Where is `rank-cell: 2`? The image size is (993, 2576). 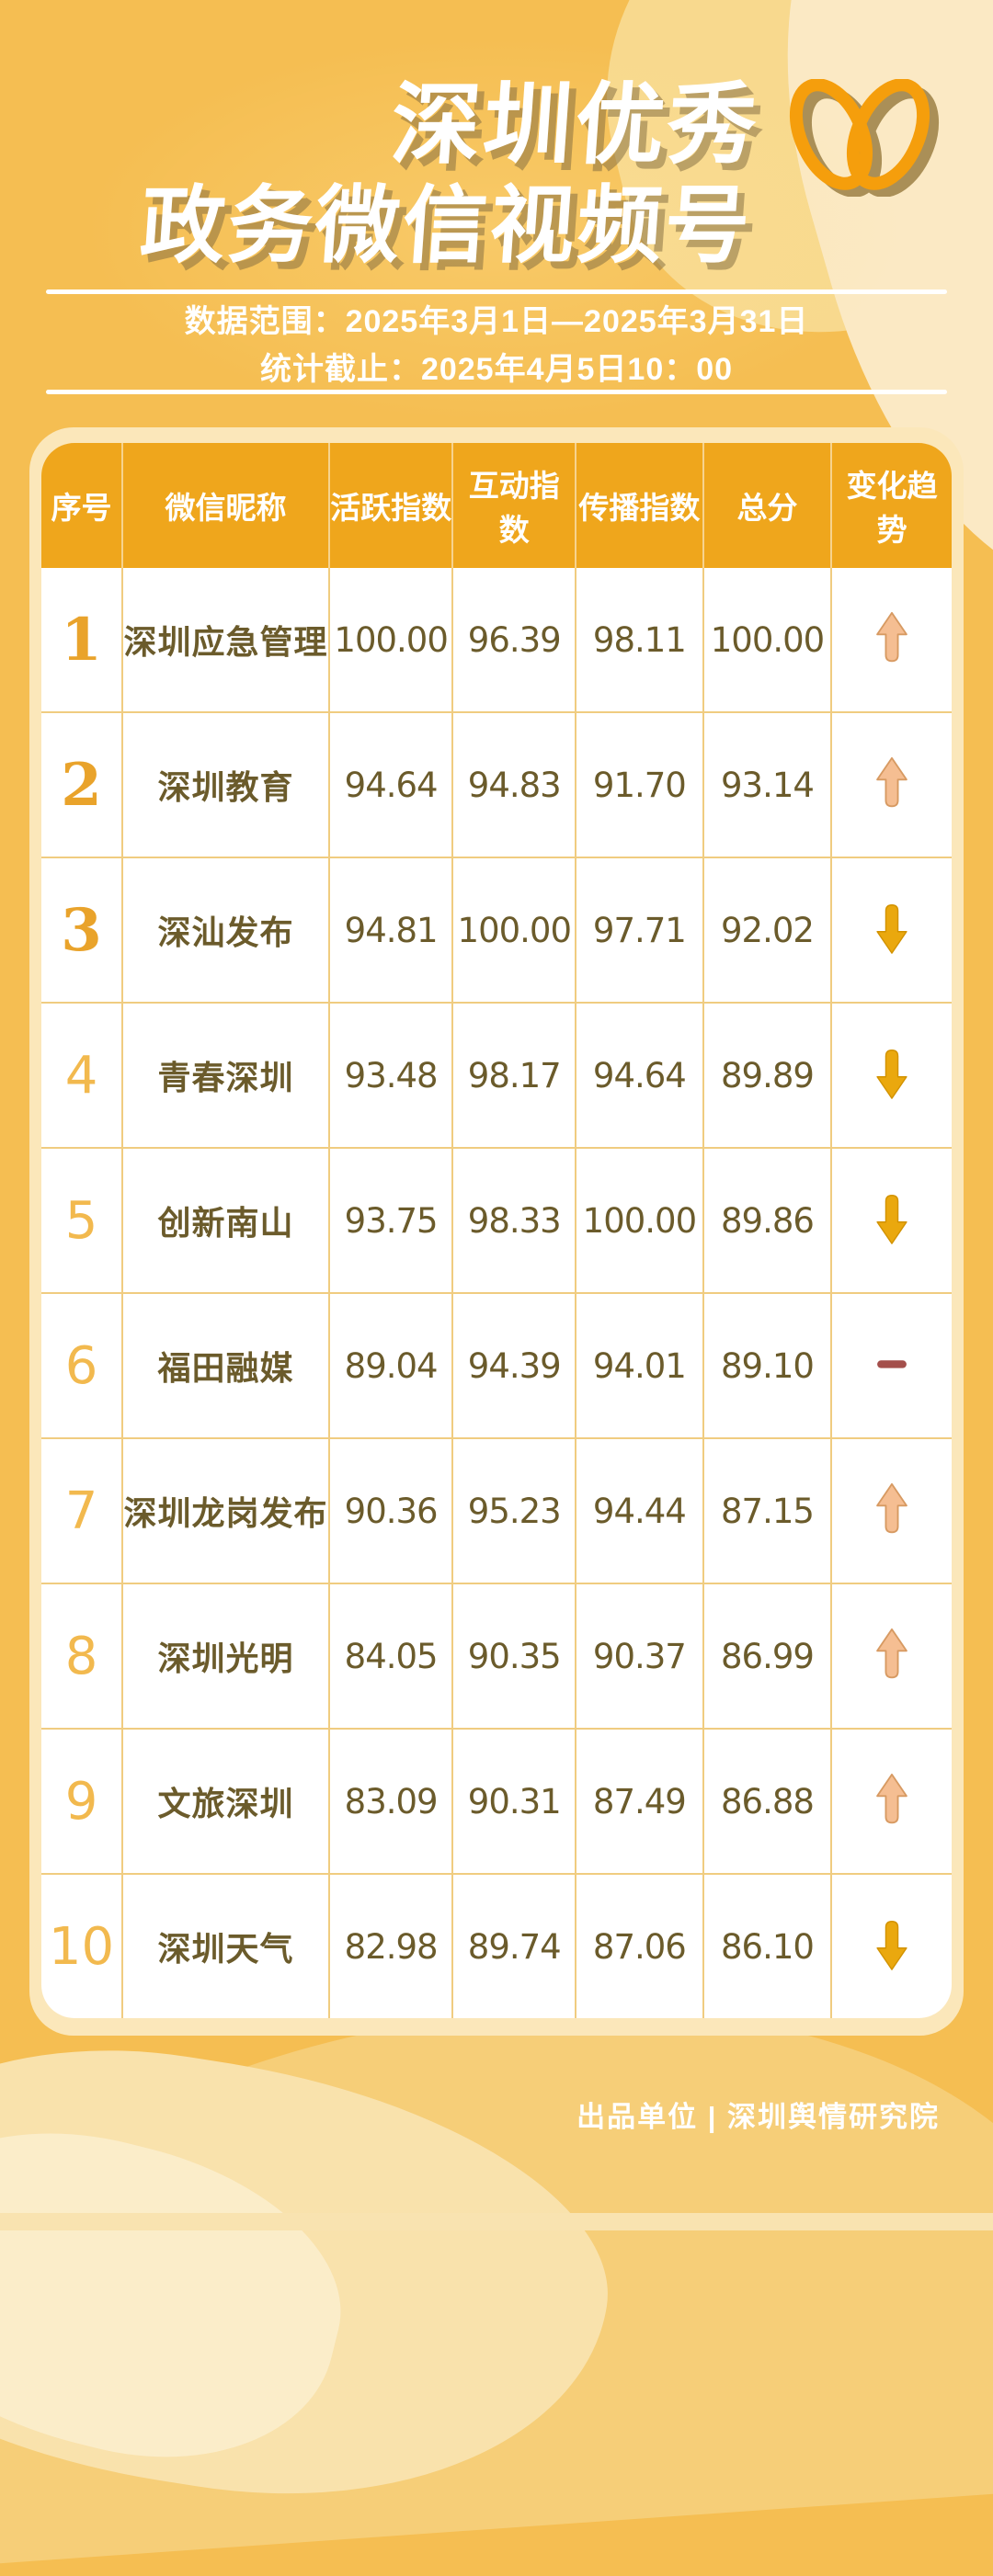
rank-cell: 2 is located at coordinates (82, 784).